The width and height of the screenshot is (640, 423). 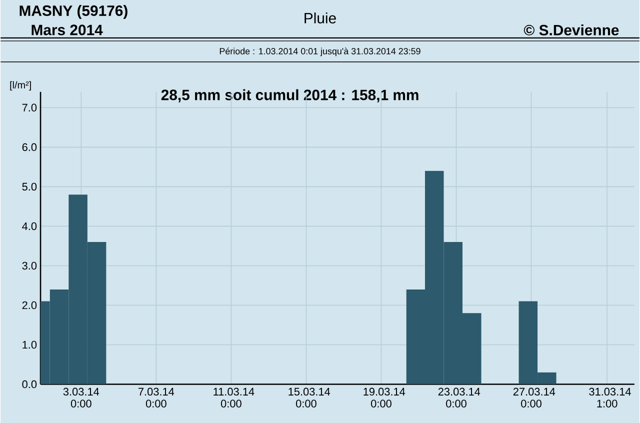 What do you see at coordinates (29, 384) in the screenshot?
I see `y-tick-label: 0.0` at bounding box center [29, 384].